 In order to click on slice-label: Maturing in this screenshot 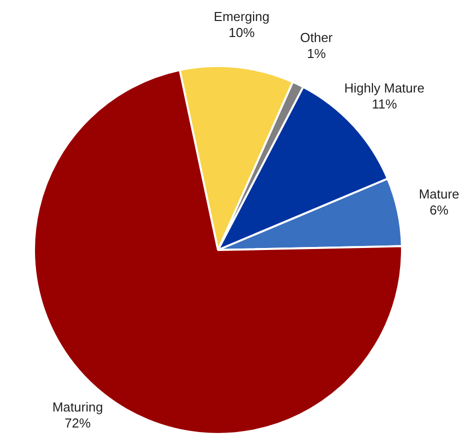, I will do `click(77, 407)`.